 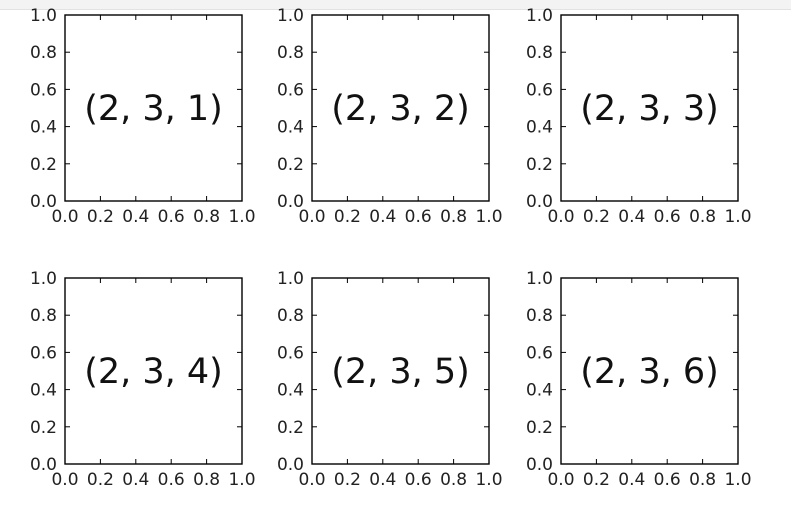 I want to click on subplot-label: (2, 3, 2), so click(x=400, y=109).